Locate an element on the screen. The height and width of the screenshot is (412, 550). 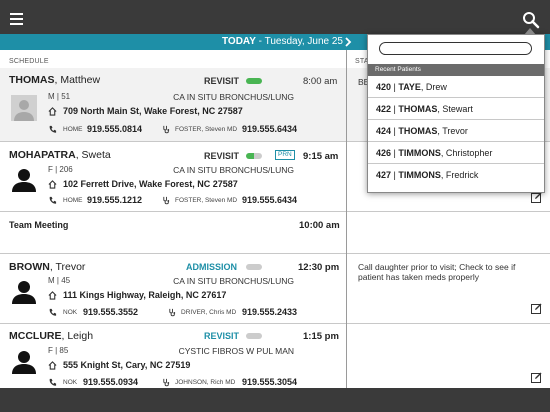
physician-phone: 919.555.3054 is located at coordinates (270, 382).